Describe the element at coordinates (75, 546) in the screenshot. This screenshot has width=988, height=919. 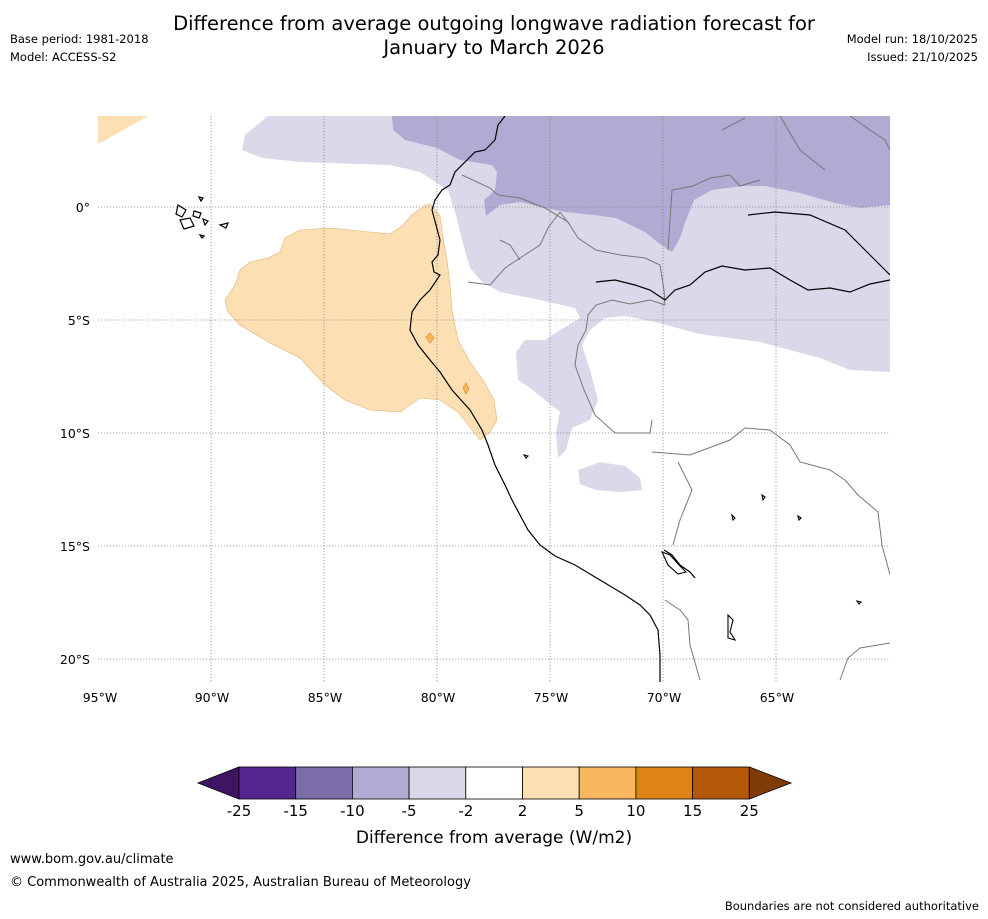
I see `lat-label-15s: 15°S` at that location.